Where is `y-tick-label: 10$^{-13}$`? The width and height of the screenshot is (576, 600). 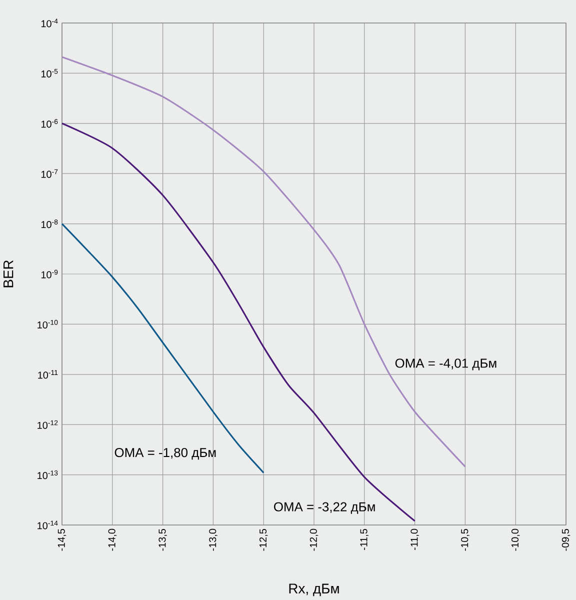
y-tick-label: 10$^{-13}$ is located at coordinates (48, 475).